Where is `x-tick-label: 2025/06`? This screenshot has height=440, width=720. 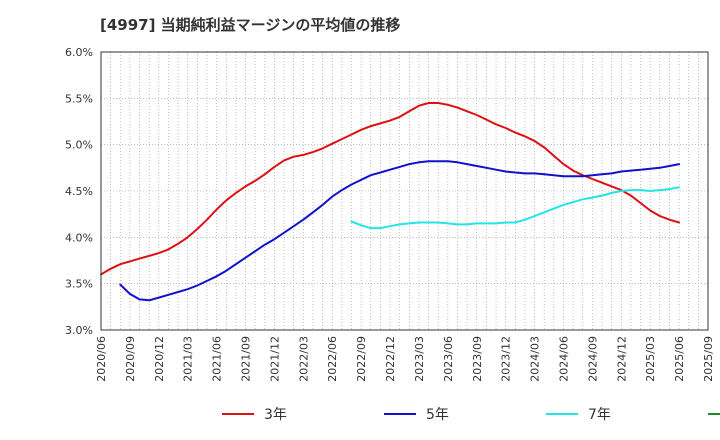 x-tick-label: 2025/06 is located at coordinates (679, 359).